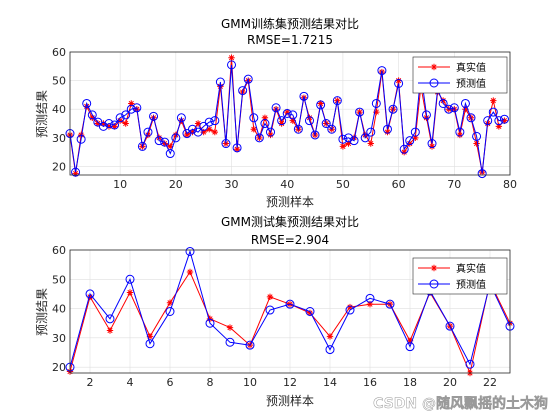 The height and width of the screenshot is (420, 560). Describe the element at coordinates (370, 382) in the screenshot. I see `test-x-tick-label: 16` at that location.